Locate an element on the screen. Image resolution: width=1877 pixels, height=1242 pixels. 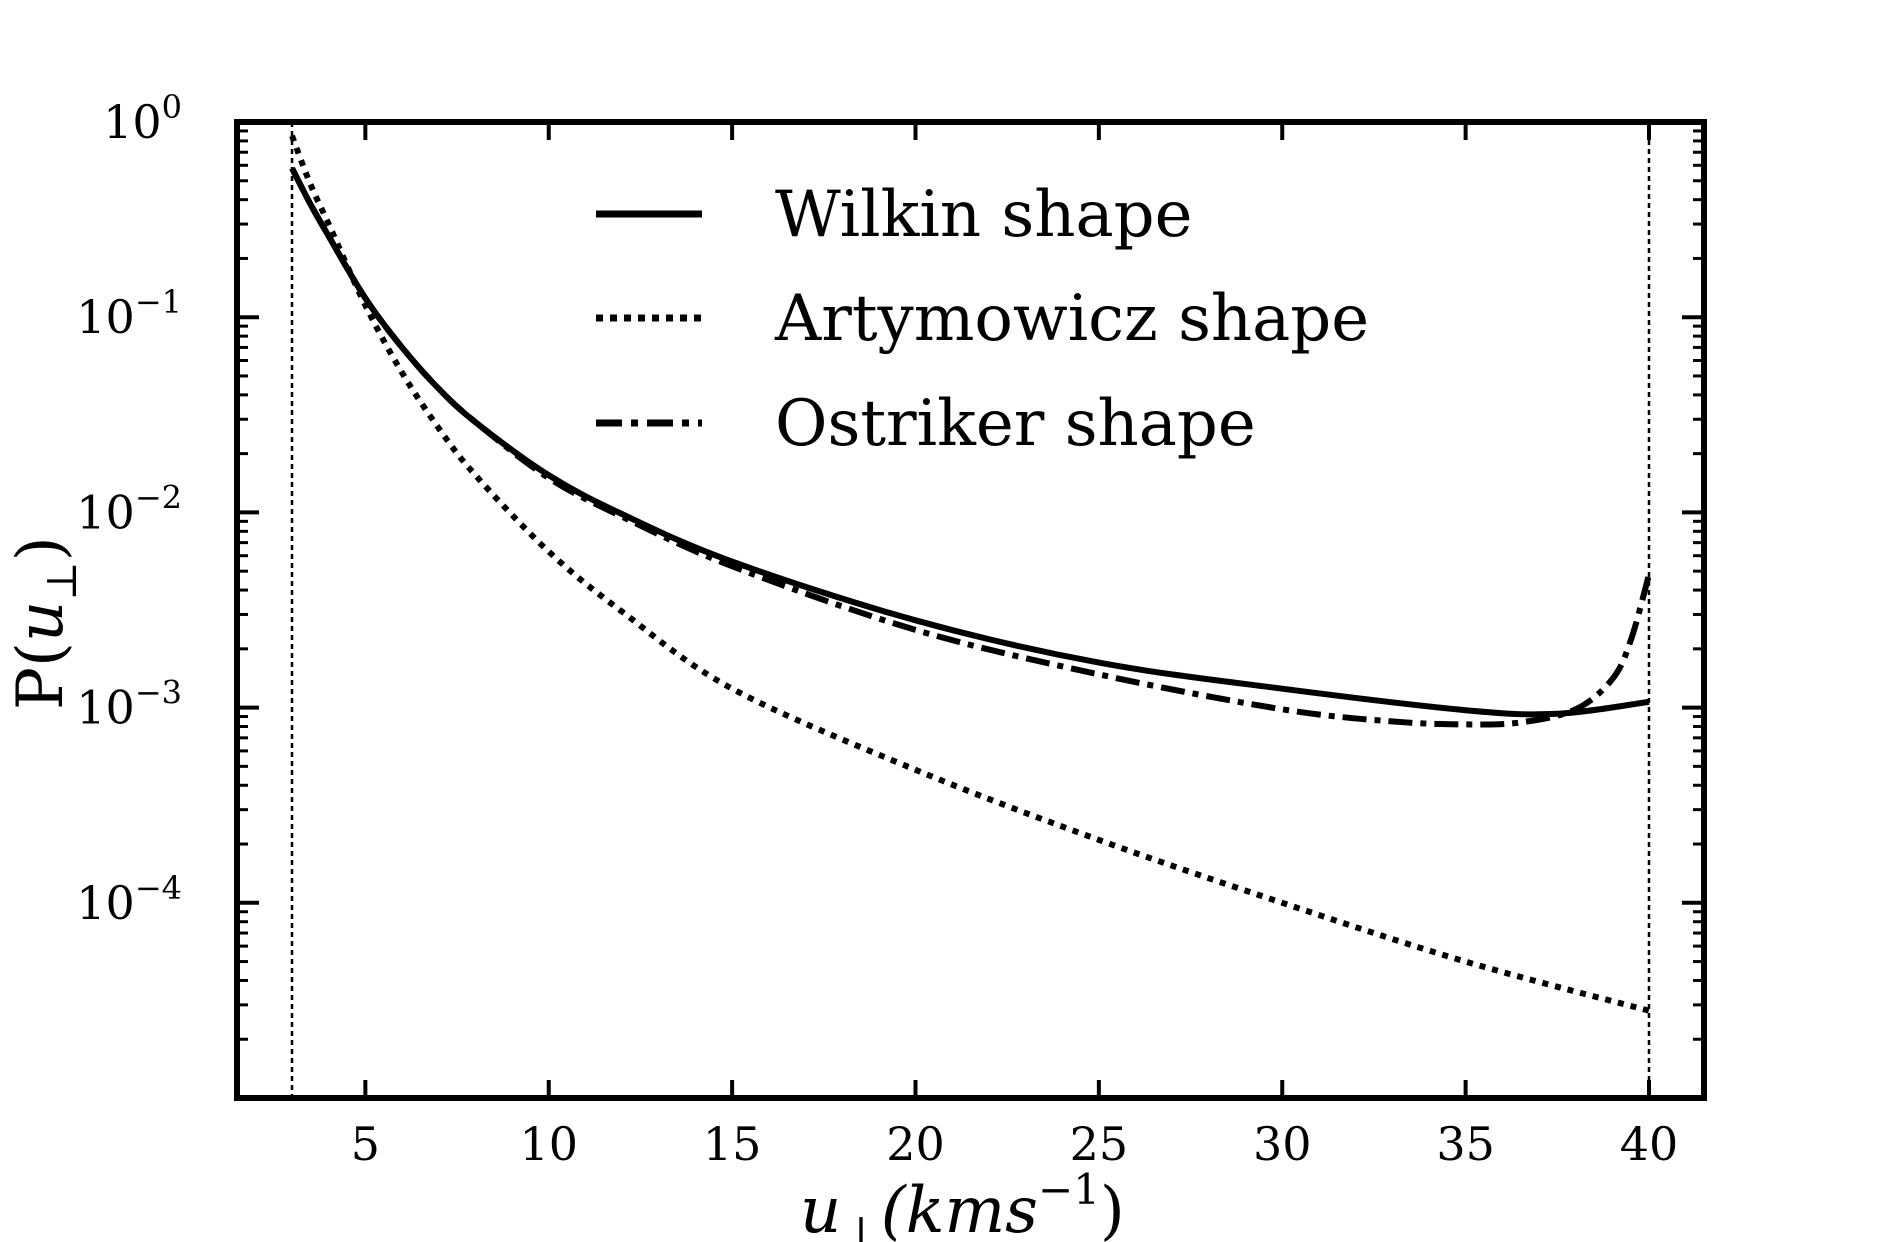
y-tick-label-1: 10⁻¹ is located at coordinates (129, 313).